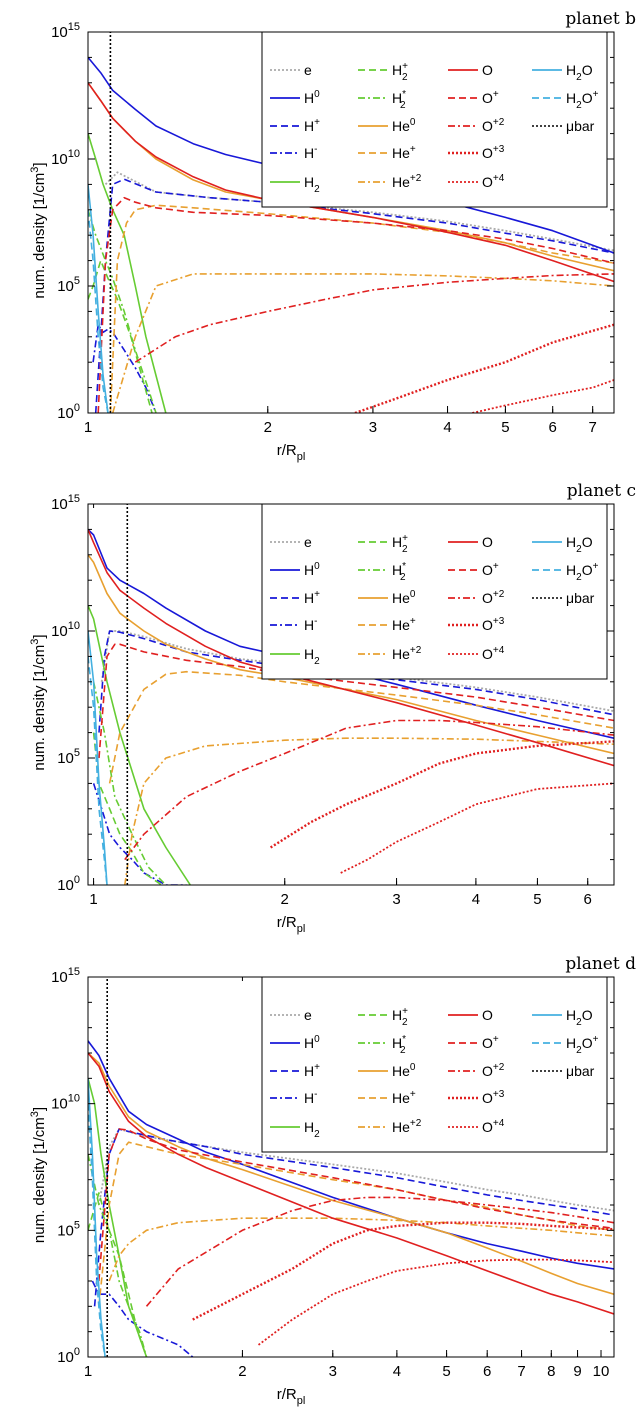 The image size is (639, 1427). I want to click on x-tick-label: 9, so click(577, 1371).